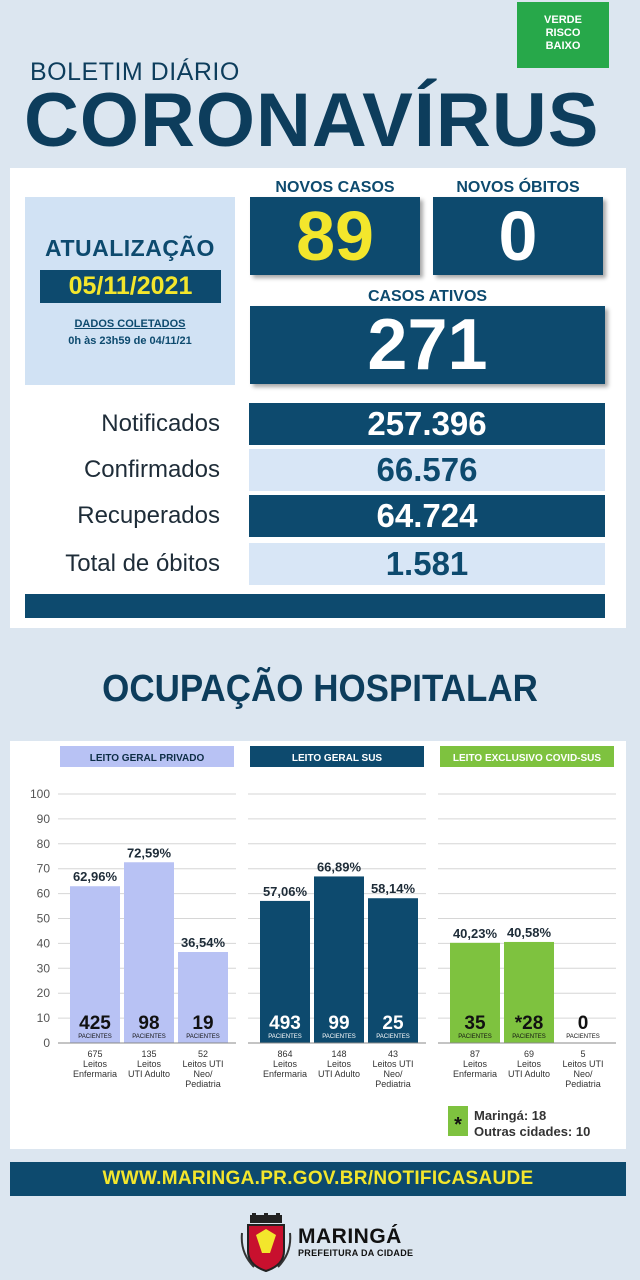  I want to click on footnote-line: Outras cidades: 10, so click(532, 1131).